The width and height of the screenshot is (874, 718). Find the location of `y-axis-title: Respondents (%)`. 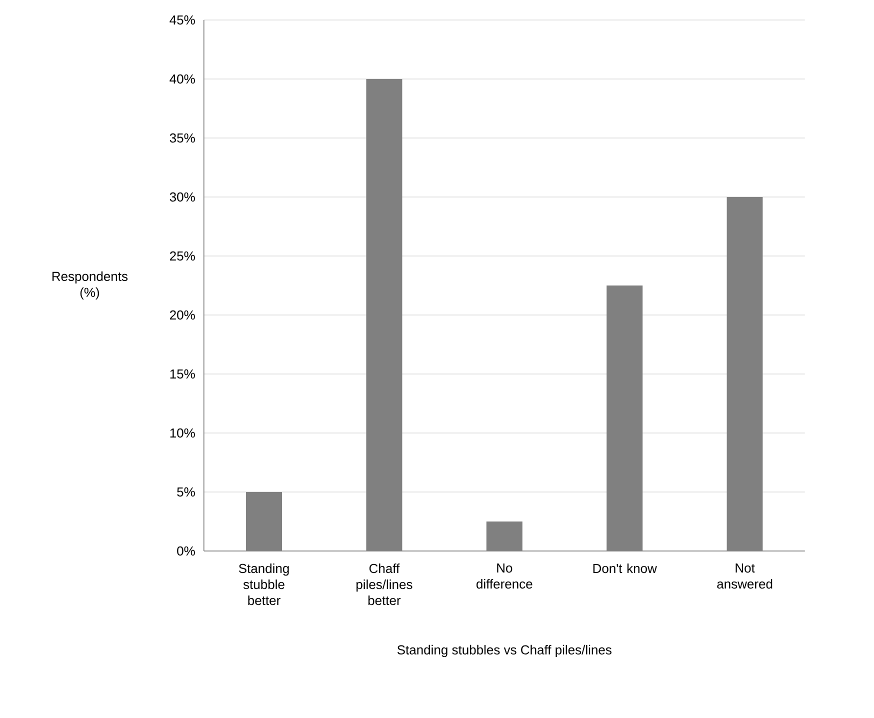

y-axis-title: Respondents (%) is located at coordinates (90, 285).